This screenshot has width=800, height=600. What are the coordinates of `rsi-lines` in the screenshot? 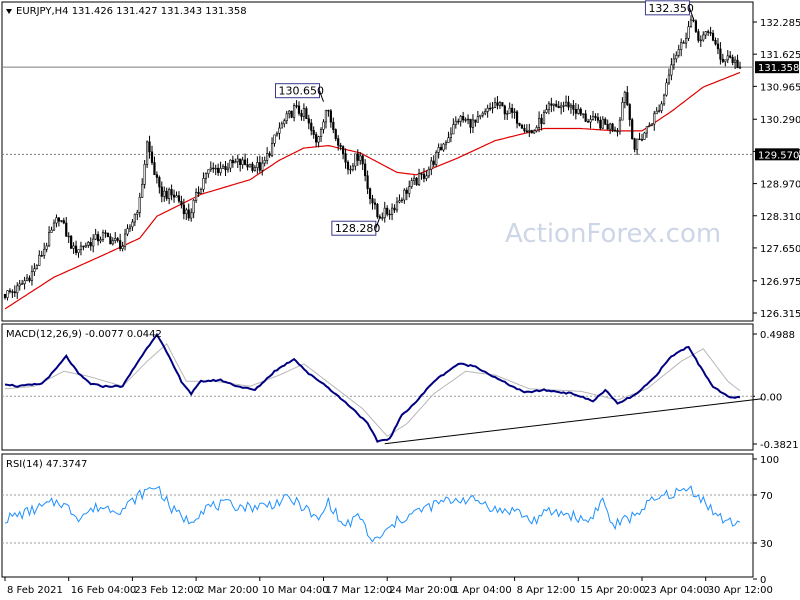 It's located at (372, 514).